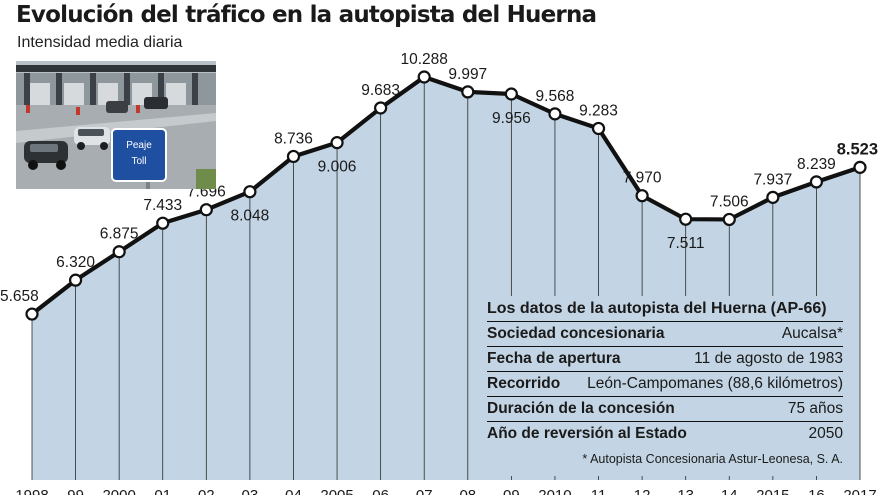 The height and width of the screenshot is (495, 880). Describe the element at coordinates (524, 383) in the screenshot. I see `info-row-label: Recorrido` at that location.